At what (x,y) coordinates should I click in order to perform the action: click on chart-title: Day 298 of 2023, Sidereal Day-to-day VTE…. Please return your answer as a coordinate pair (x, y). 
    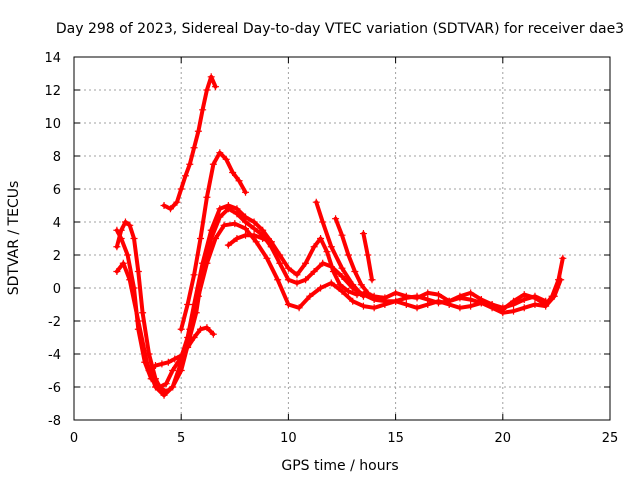
    Looking at the image, I should click on (340, 29).